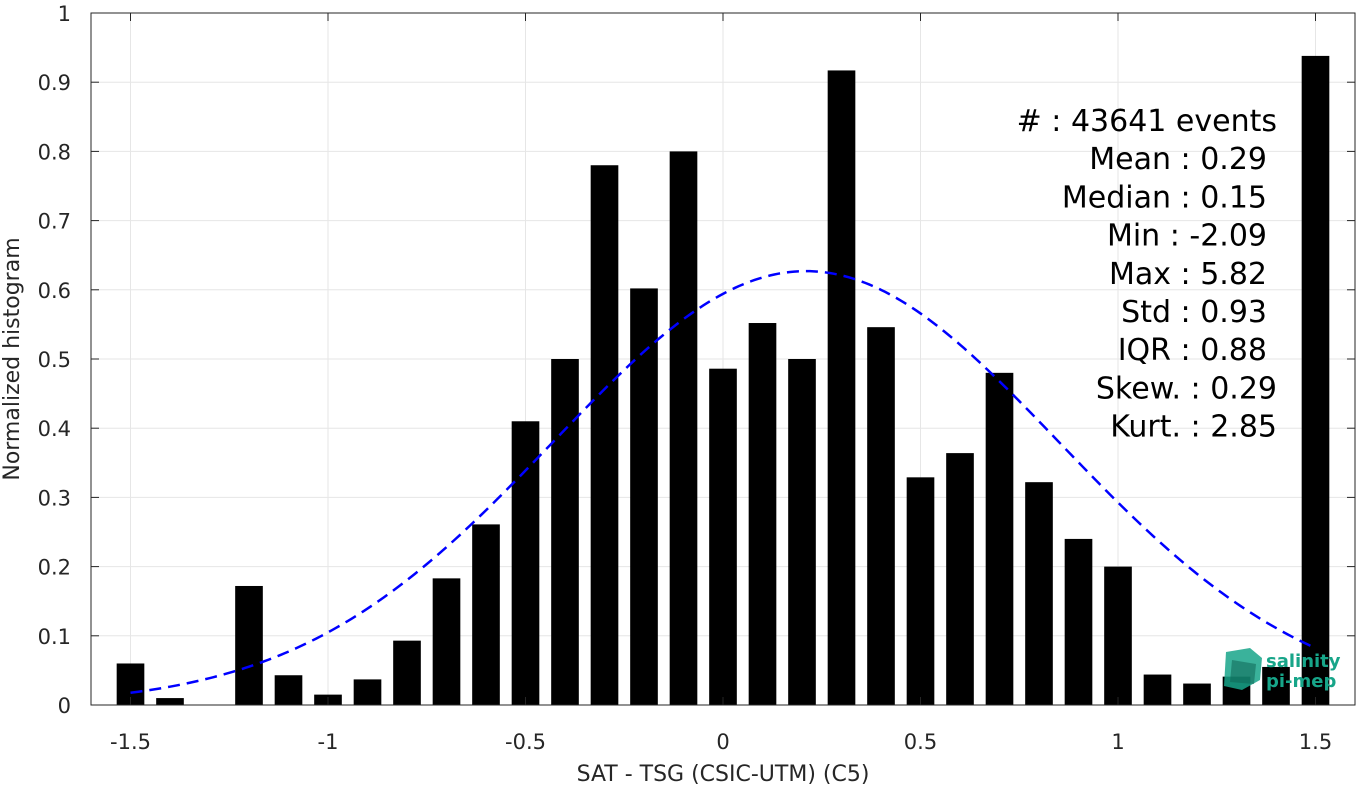  I want to click on logo-mark-icon, so click(1243, 669).